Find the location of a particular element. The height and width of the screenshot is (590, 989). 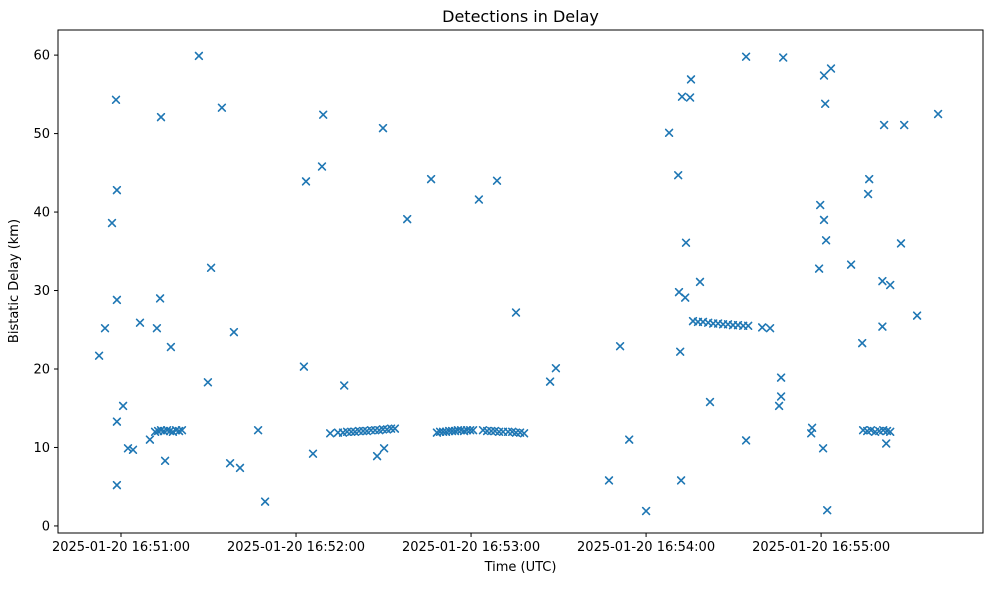

y-axis-tick-label: 20 is located at coordinates (41, 369).